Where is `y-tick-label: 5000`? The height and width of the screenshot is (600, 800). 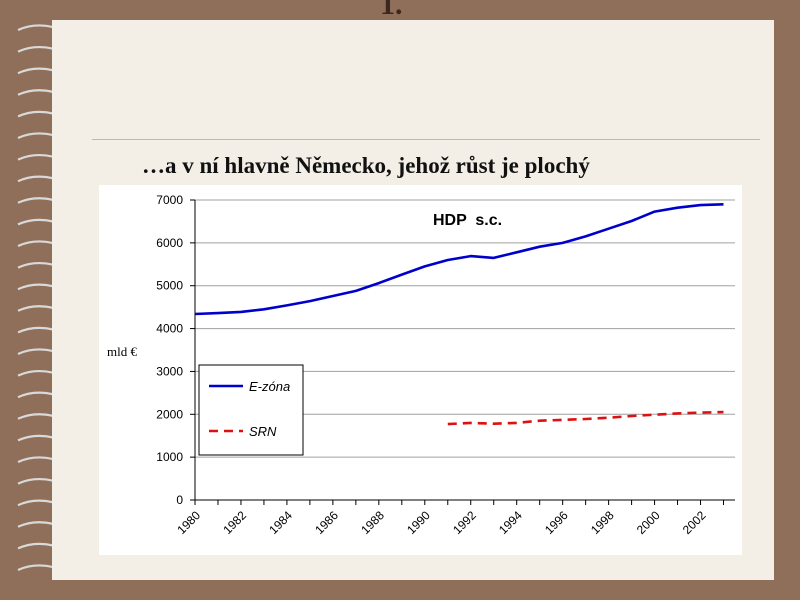 y-tick-label: 5000 is located at coordinates (169, 286).